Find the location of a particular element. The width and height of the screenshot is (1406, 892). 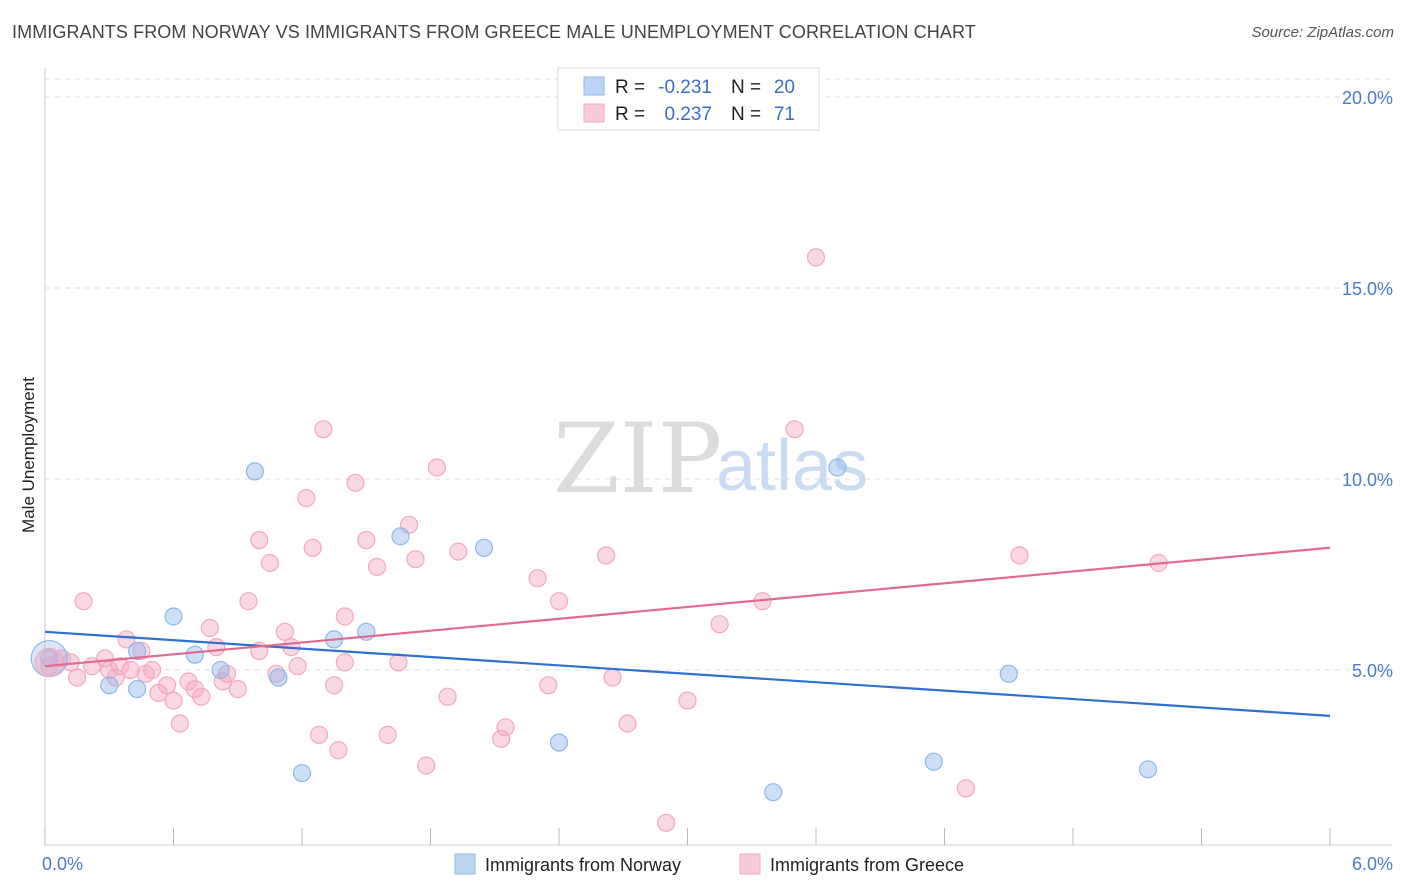

legend-n-label-0: N = is located at coordinates (746, 87).